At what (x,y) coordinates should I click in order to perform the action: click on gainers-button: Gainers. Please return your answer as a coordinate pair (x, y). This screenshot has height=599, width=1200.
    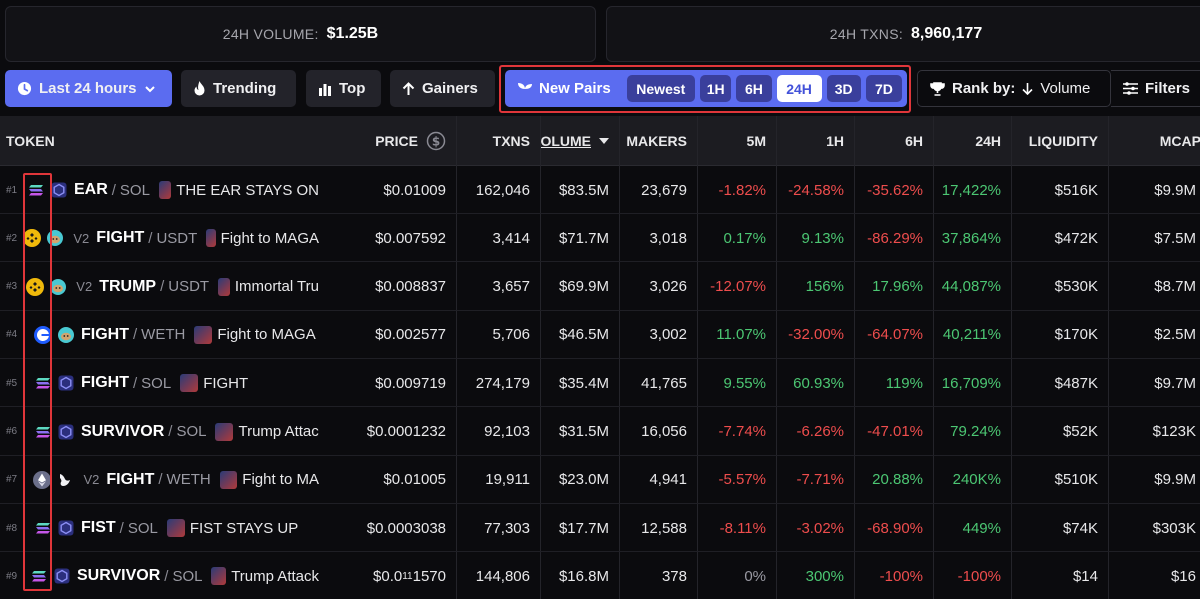
    Looking at the image, I should click on (442, 88).